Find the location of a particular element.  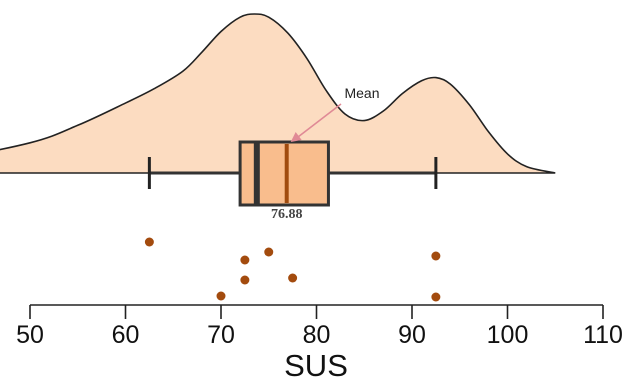

data-points is located at coordinates (292, 269).